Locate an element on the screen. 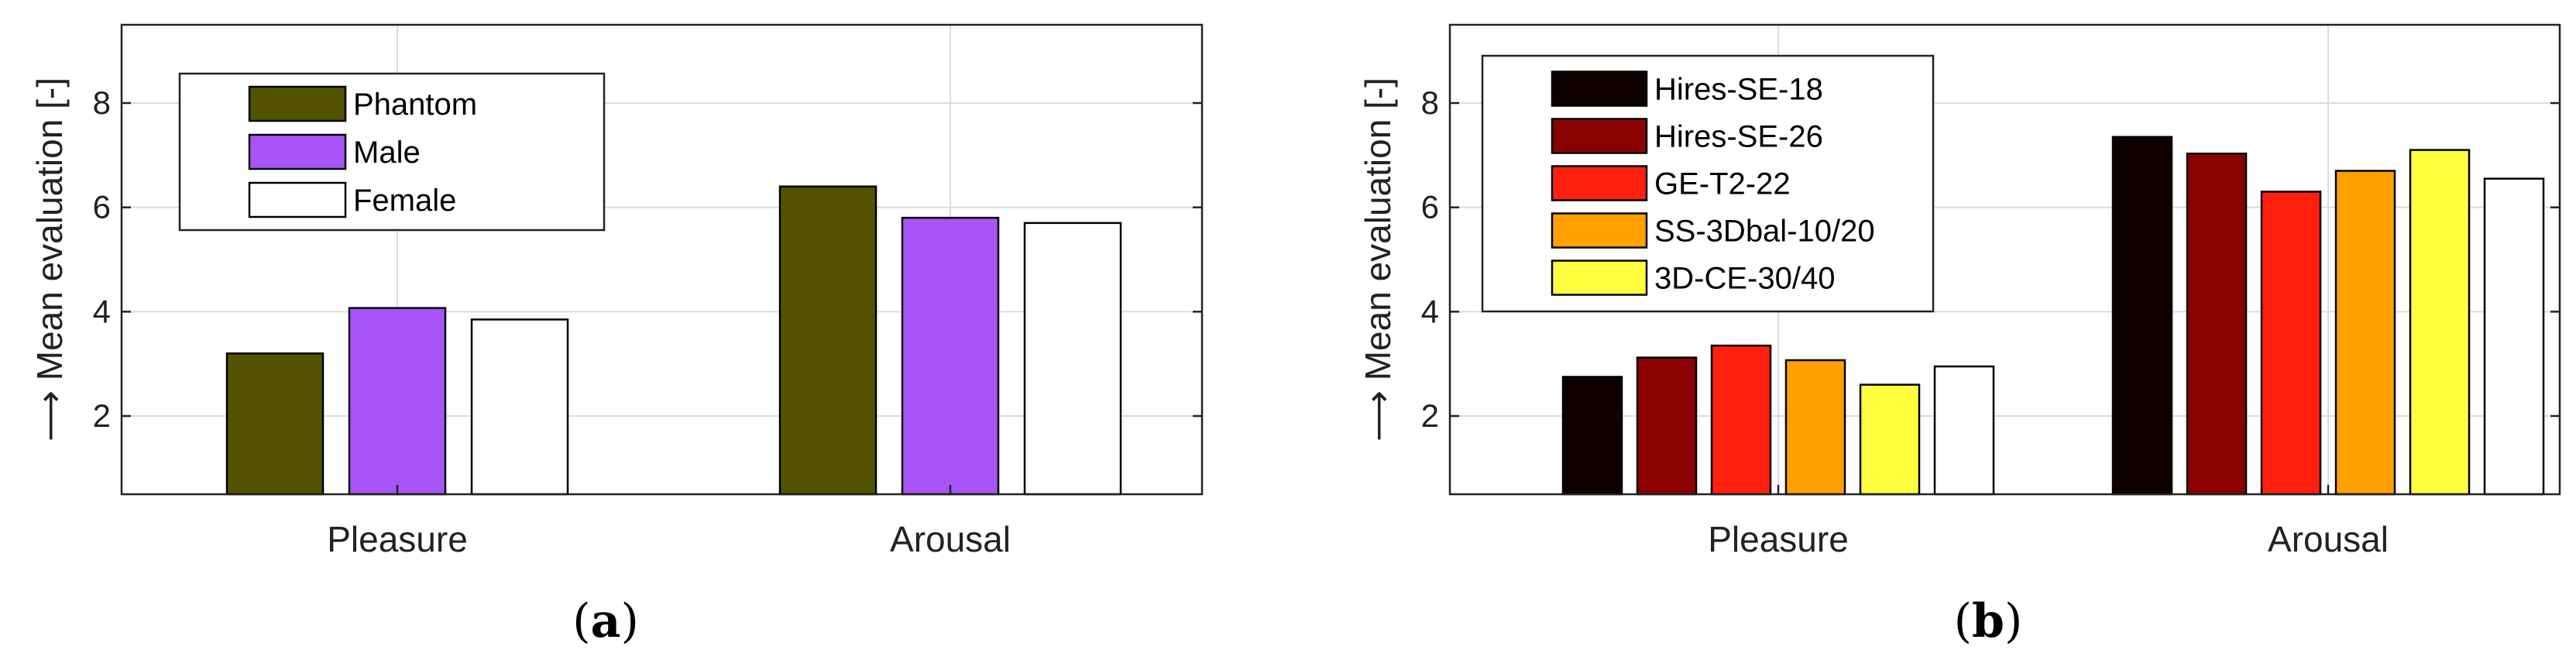 This screenshot has width=2576, height=667. legend-label: Hires-SE-18 is located at coordinates (1738, 90).